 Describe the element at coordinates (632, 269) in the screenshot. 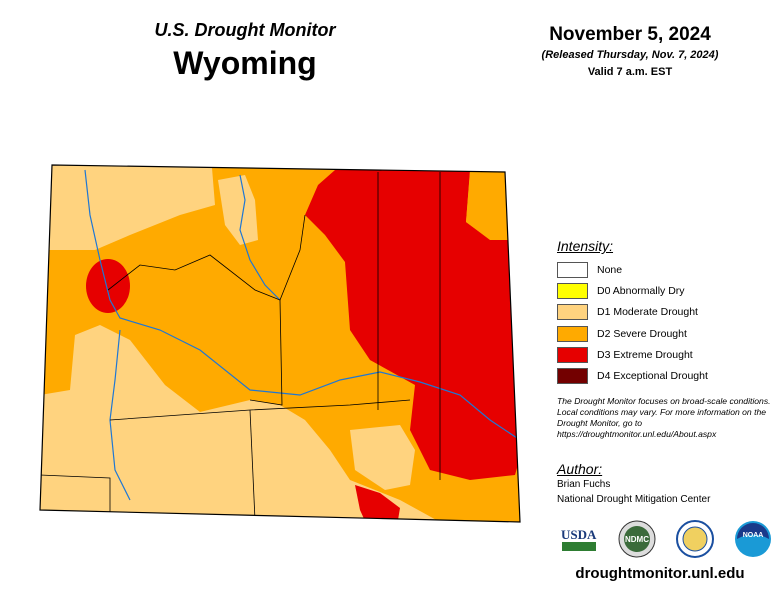

I see `legend-item: None` at that location.